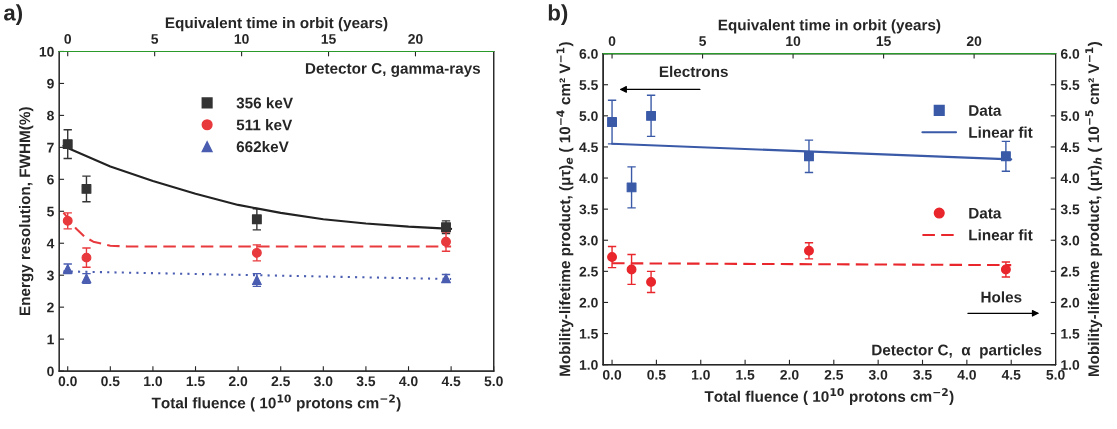 The width and height of the screenshot is (1117, 429). What do you see at coordinates (50, 179) in the screenshot?
I see `y-tick-label: 6` at bounding box center [50, 179].